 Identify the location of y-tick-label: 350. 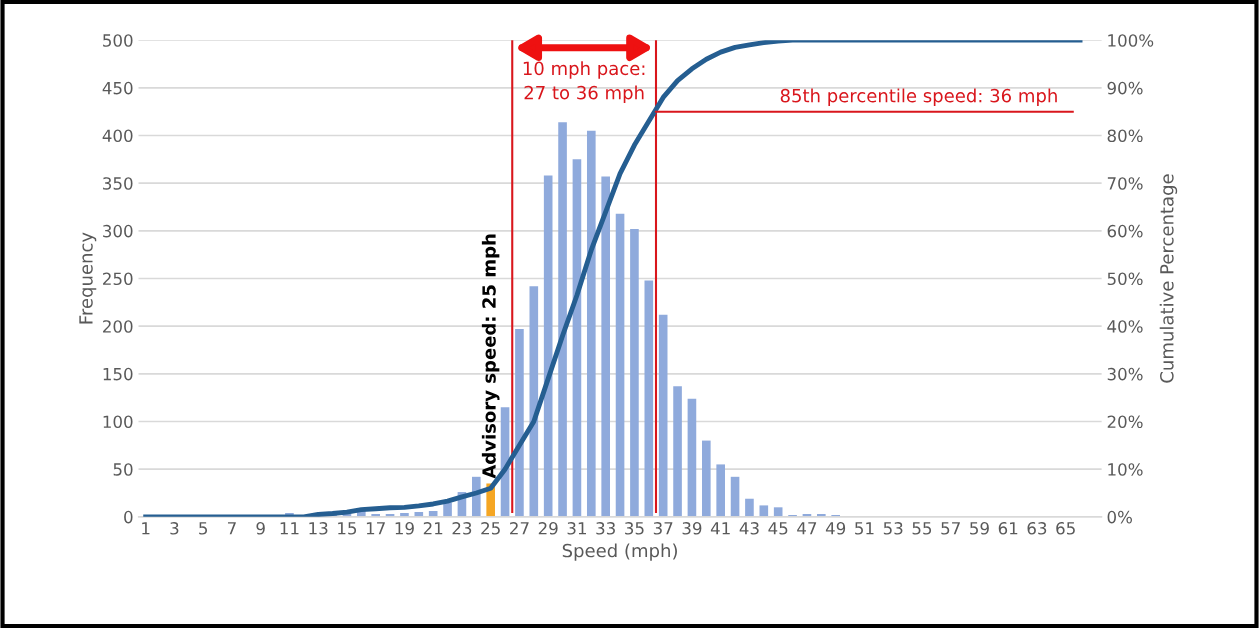
(118, 183).